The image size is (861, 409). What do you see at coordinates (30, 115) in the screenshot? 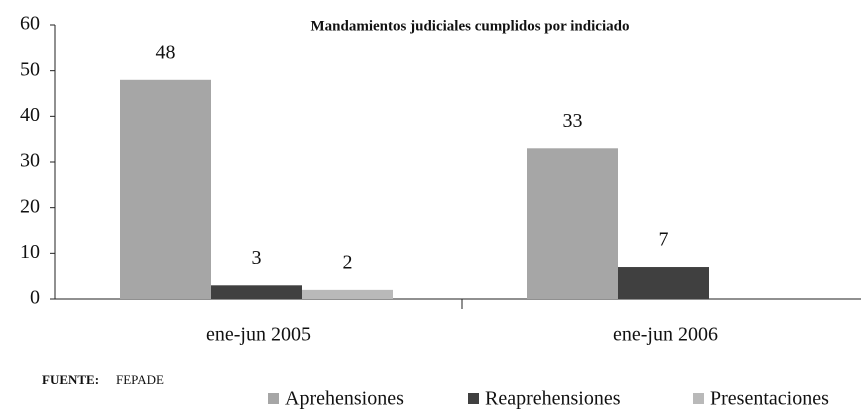
I see `y-tick-label: 40` at bounding box center [30, 115].